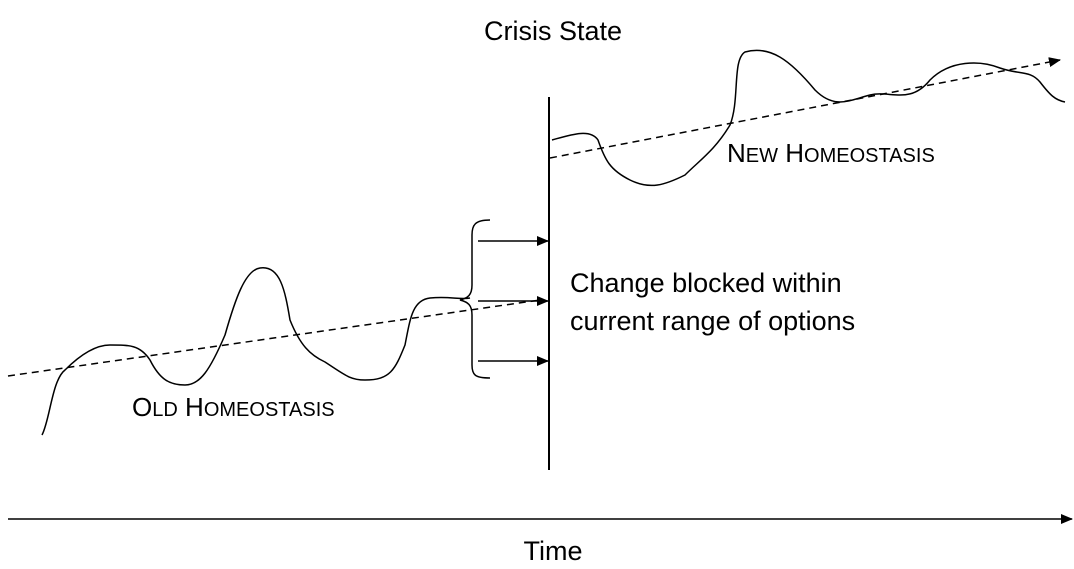 This screenshot has height=569, width=1074. I want to click on blocked-label: Change blocked within, so click(706, 283).